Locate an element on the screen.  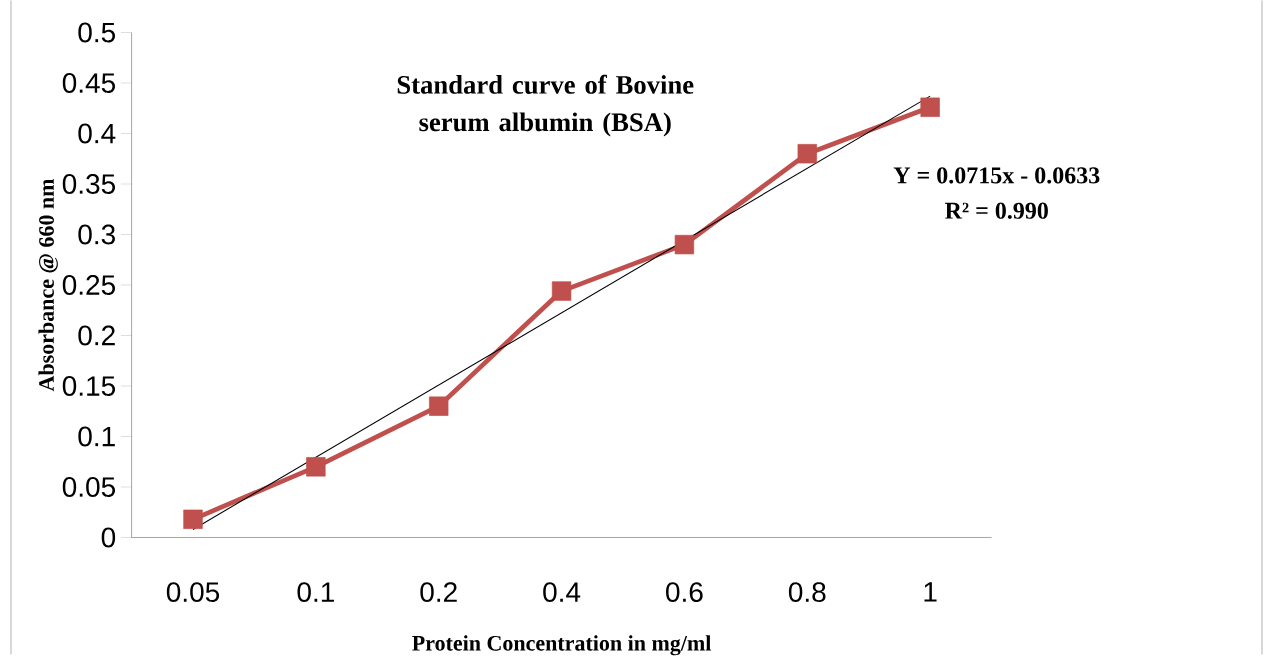
y-tick-label: 0.1 is located at coordinates (96, 436).